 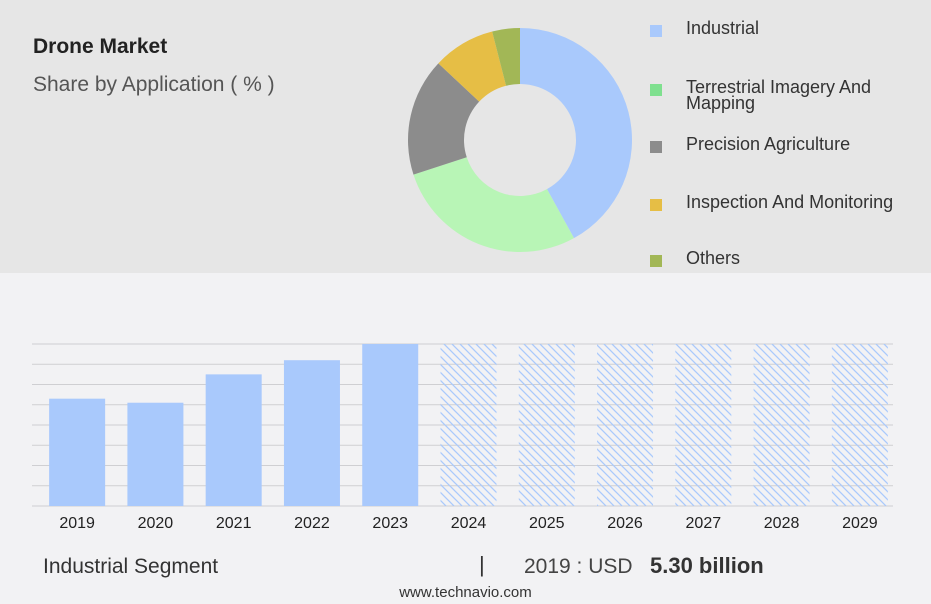 What do you see at coordinates (625, 523) in the screenshot?
I see `x-tick-label: 2026` at bounding box center [625, 523].